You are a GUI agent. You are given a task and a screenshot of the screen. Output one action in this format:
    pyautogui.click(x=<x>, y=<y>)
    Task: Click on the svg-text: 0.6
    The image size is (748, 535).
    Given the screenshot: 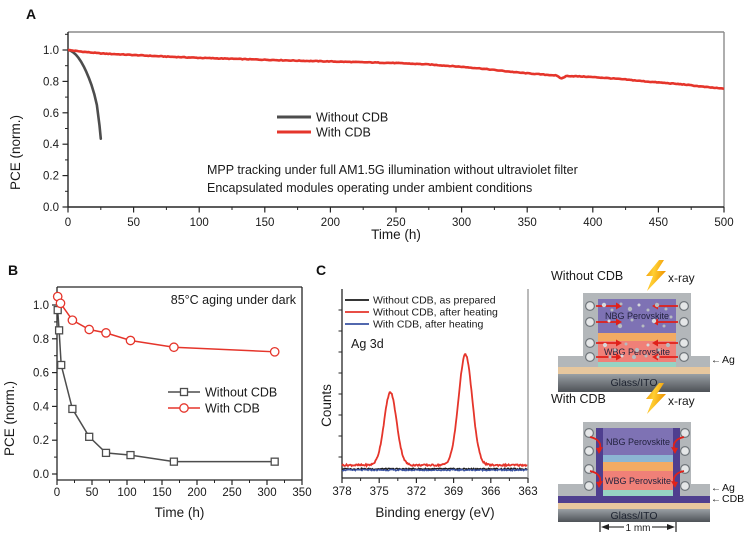 What is the action you would take?
    pyautogui.click(x=51, y=114)
    